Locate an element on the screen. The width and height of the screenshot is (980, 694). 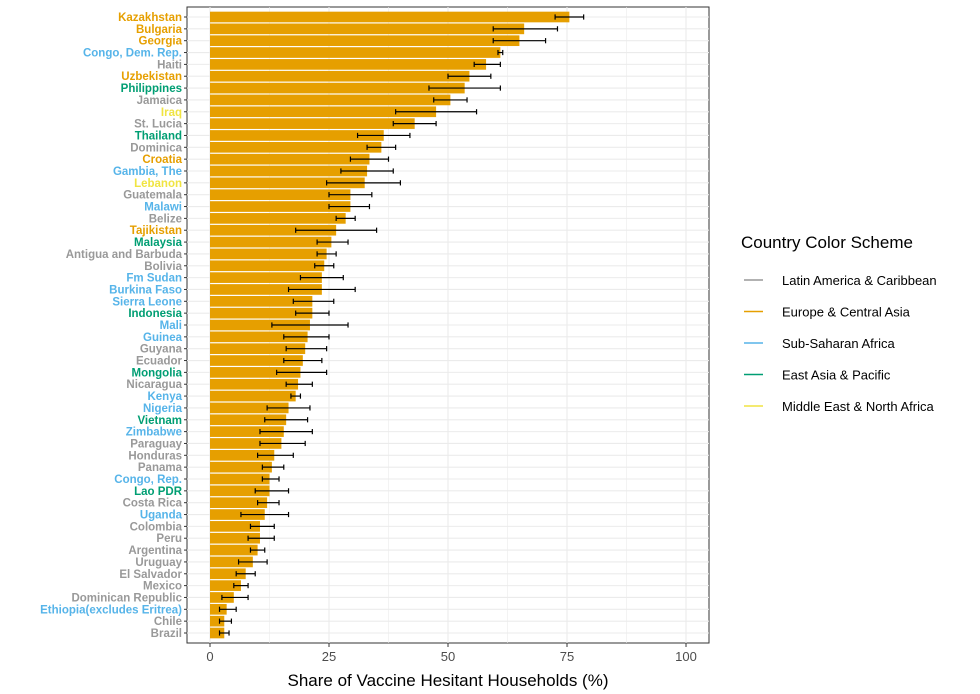
x-tick-label: 50 is located at coordinates (448, 656).